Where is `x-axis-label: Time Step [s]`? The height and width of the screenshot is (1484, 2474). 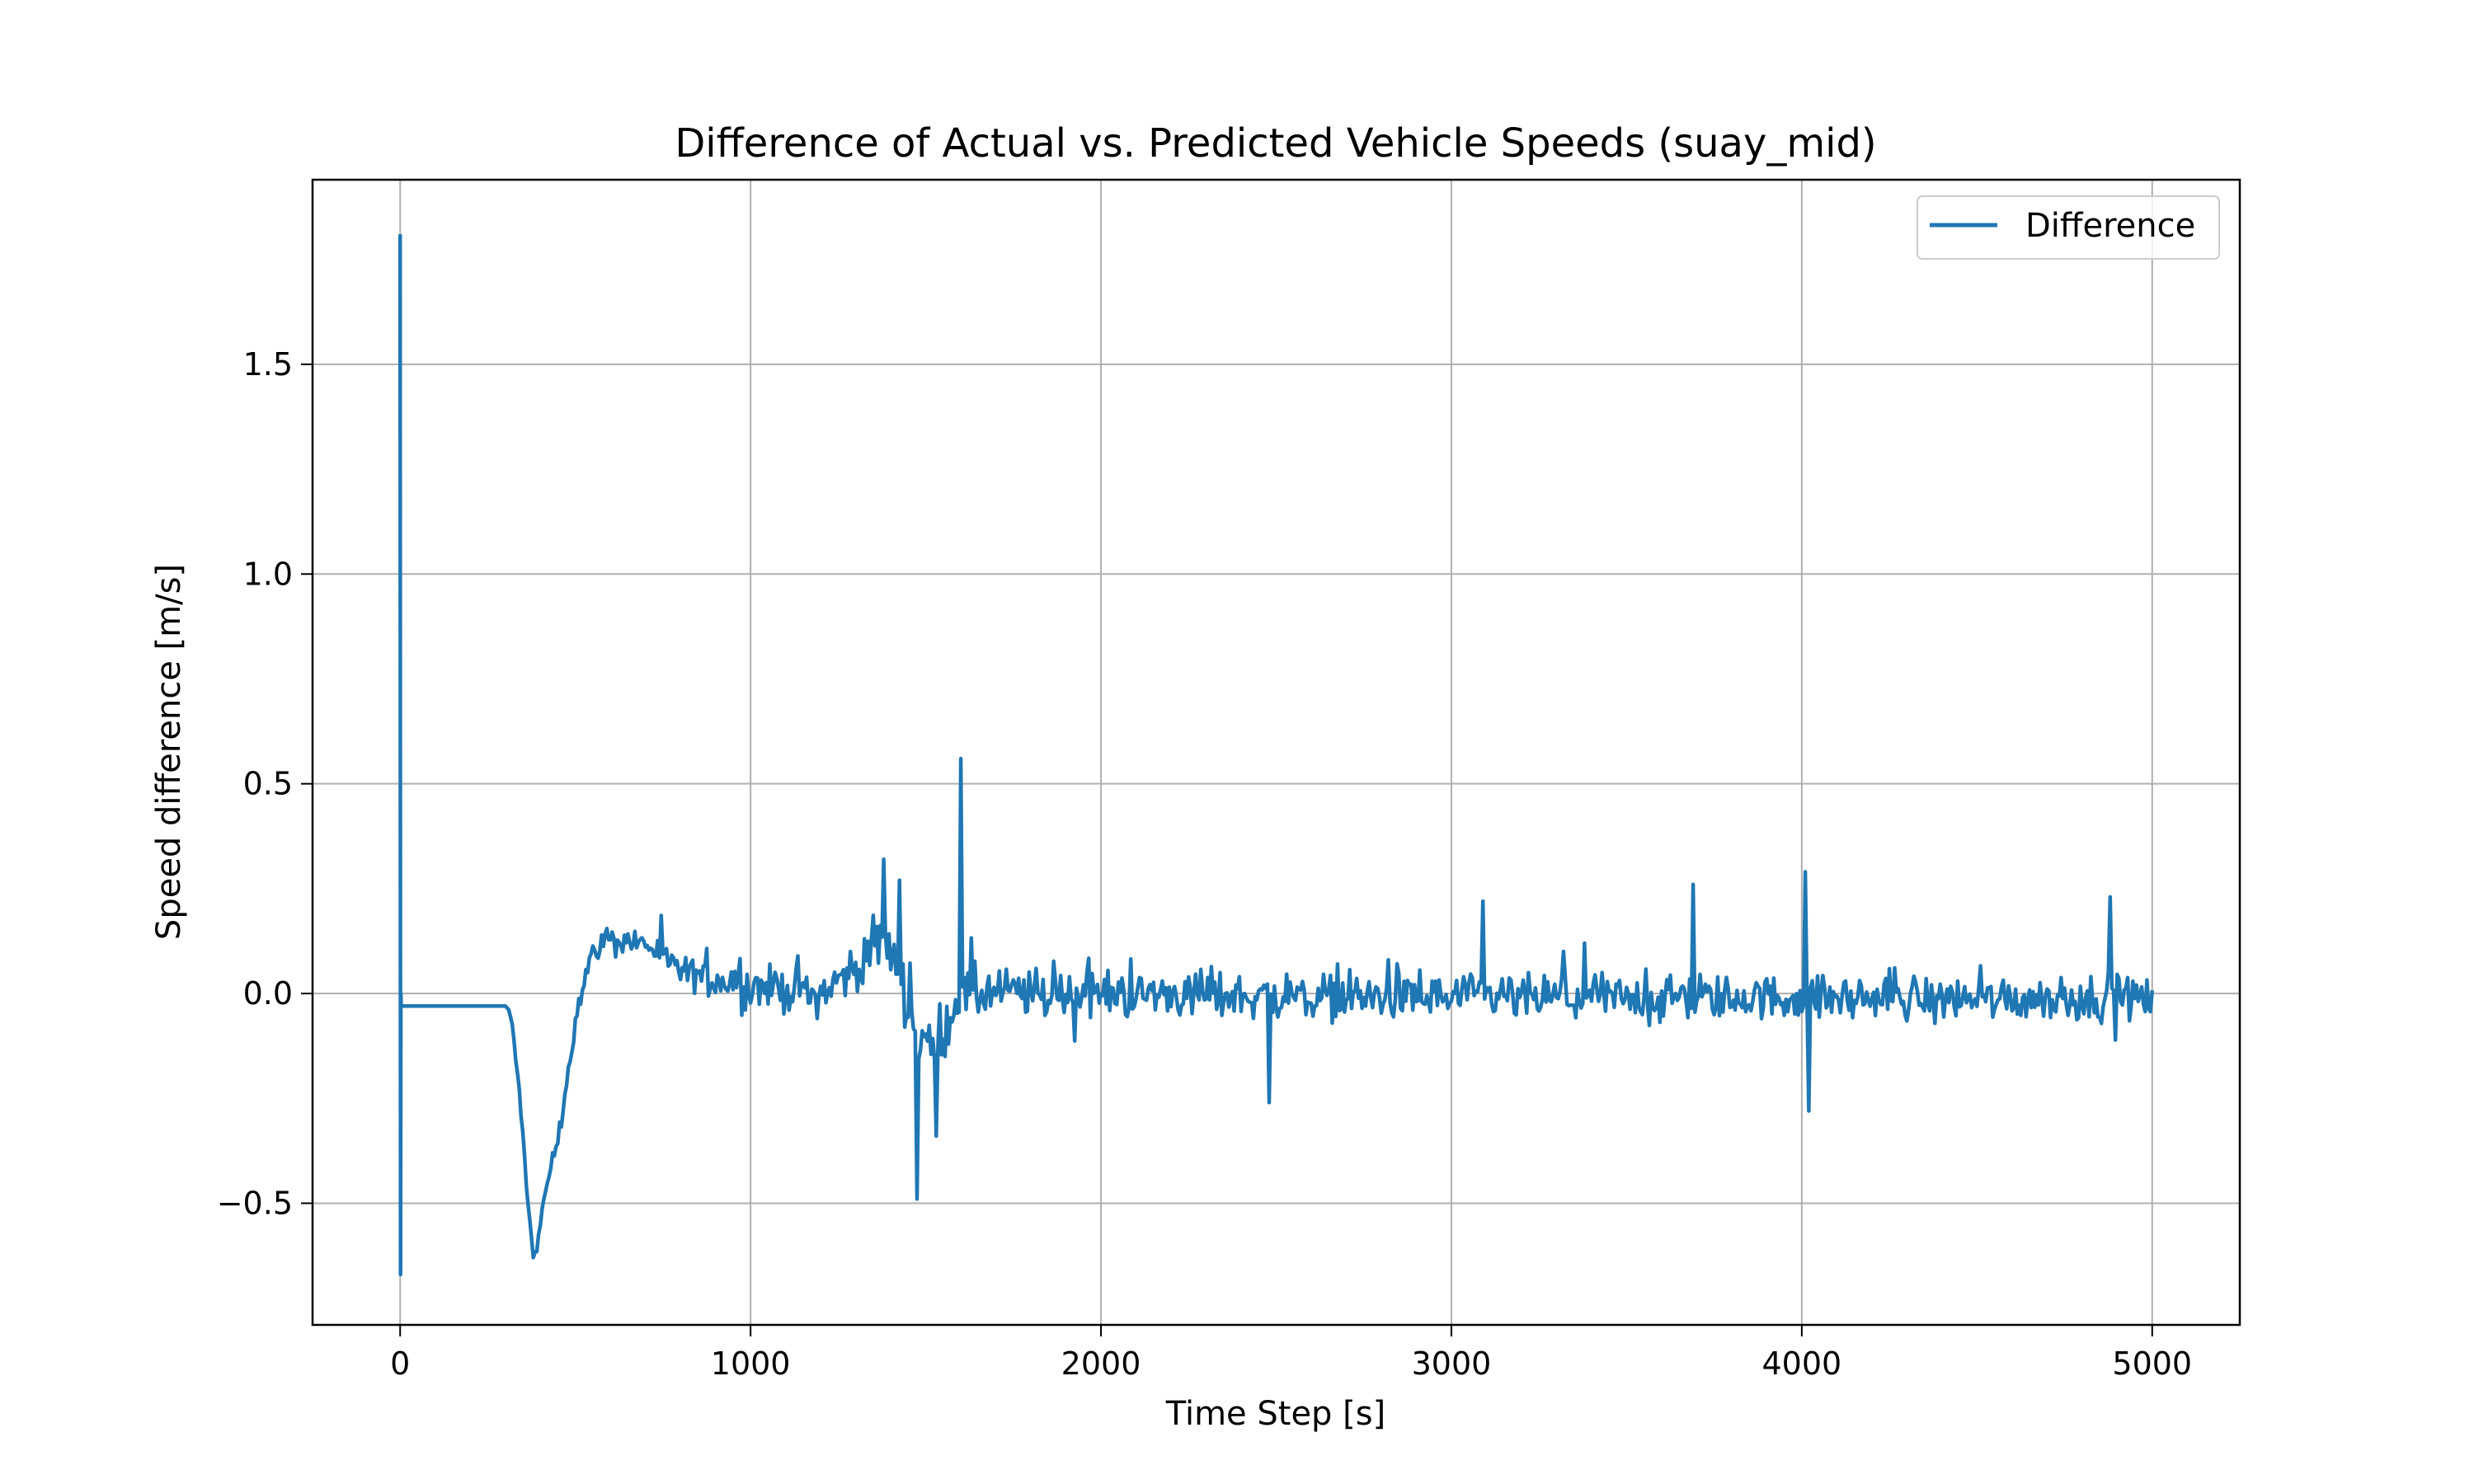 x-axis-label: Time Step [s] is located at coordinates (1275, 1414).